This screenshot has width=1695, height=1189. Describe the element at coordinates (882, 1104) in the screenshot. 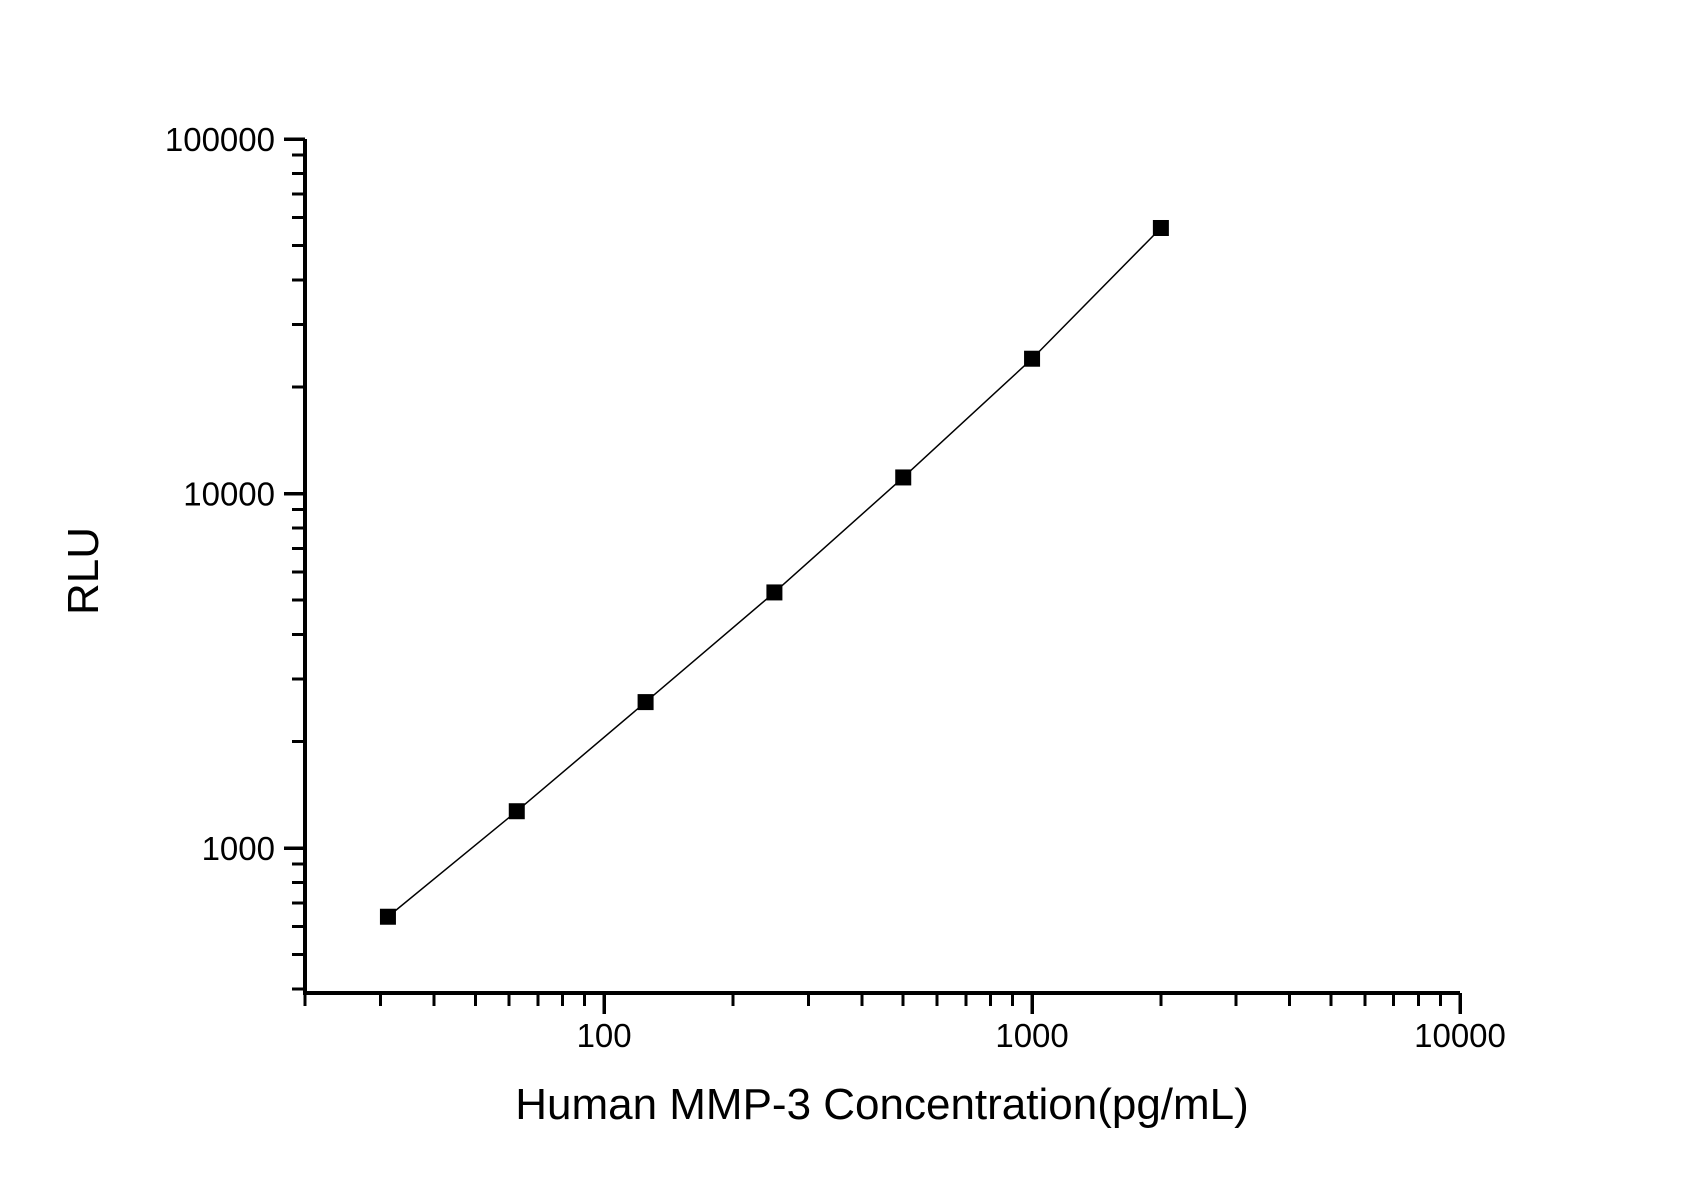

I see `x-axis-title: Human MMP-3 Concentration(pg/mL)` at that location.